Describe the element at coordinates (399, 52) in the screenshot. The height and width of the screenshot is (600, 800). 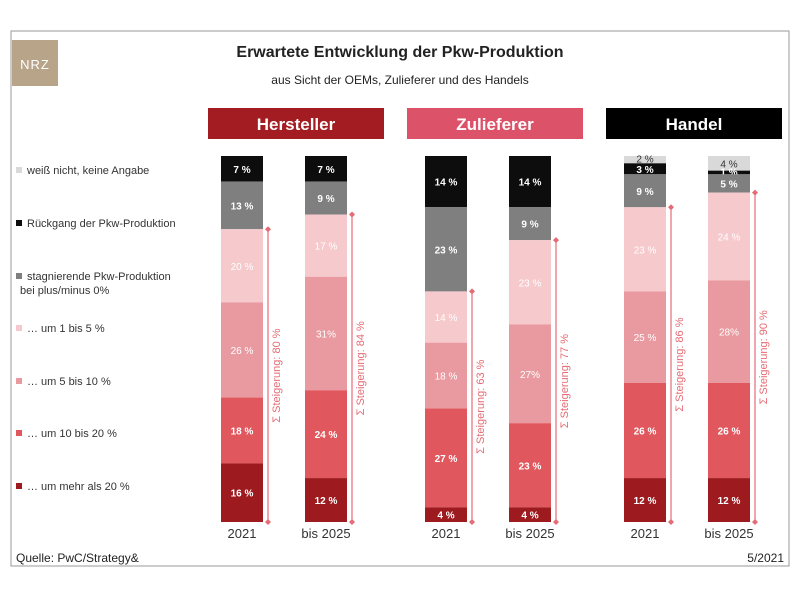
I see `chart-title: Erwartete Entwicklung der Pkw-Produktion` at that location.